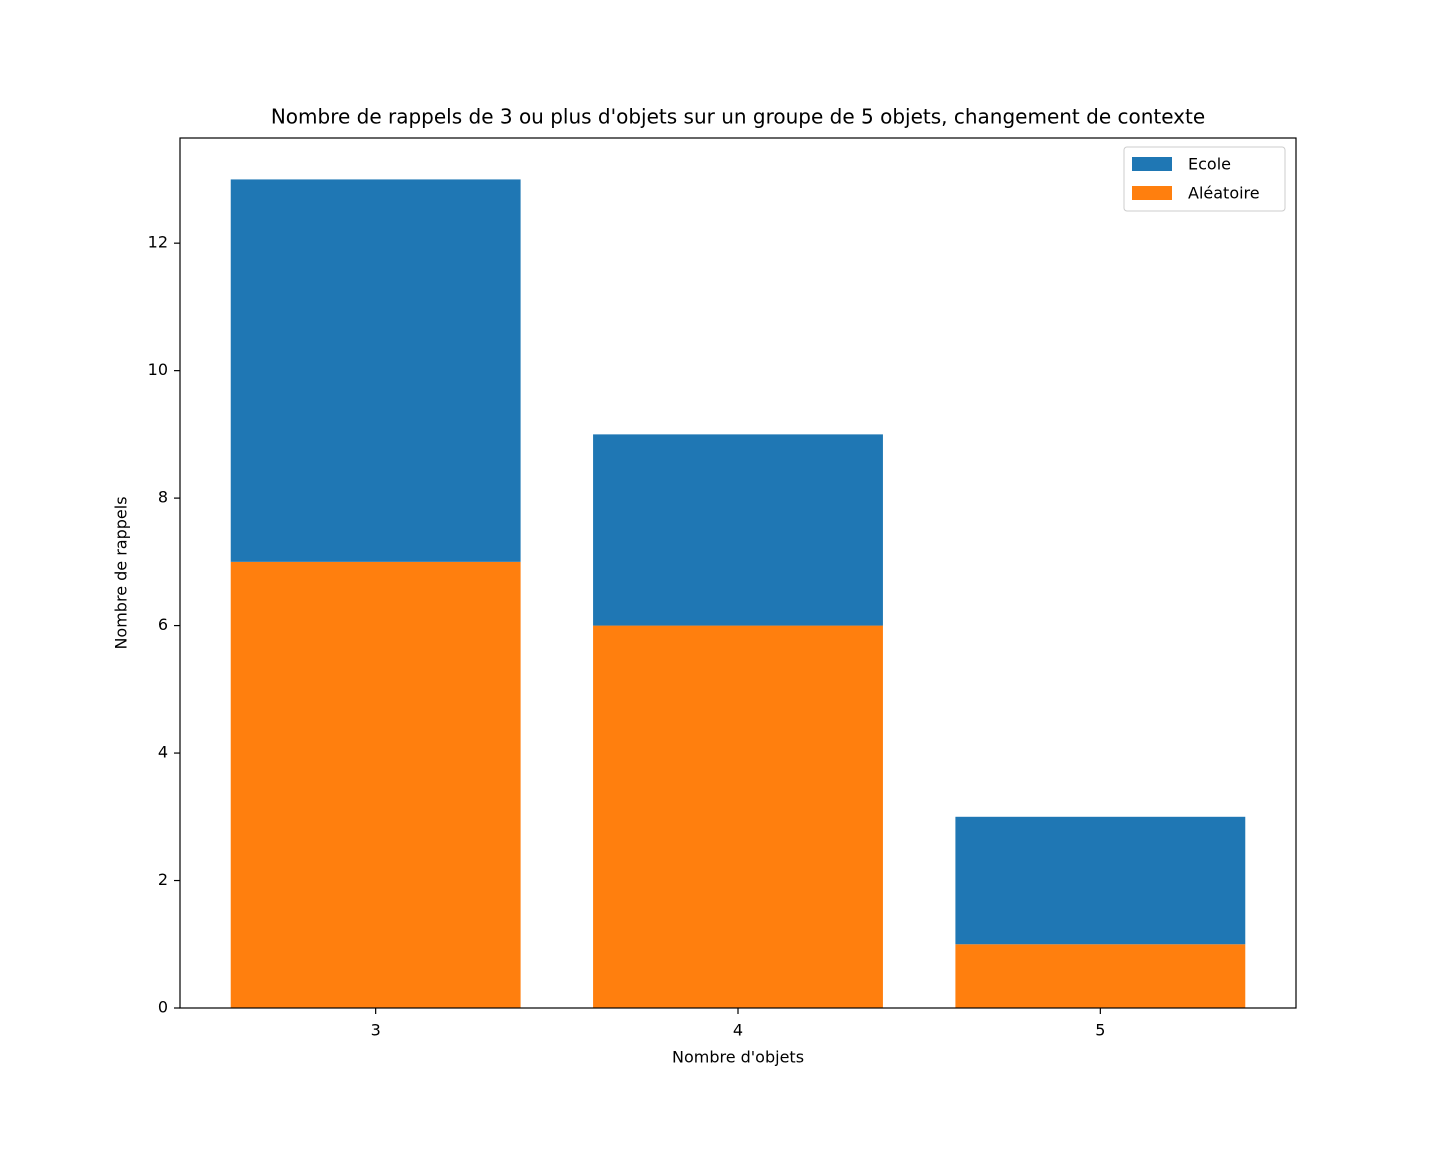 This screenshot has width=1440, height=1152. What do you see at coordinates (1209, 164) in the screenshot?
I see `legend-label: Ecole` at bounding box center [1209, 164].